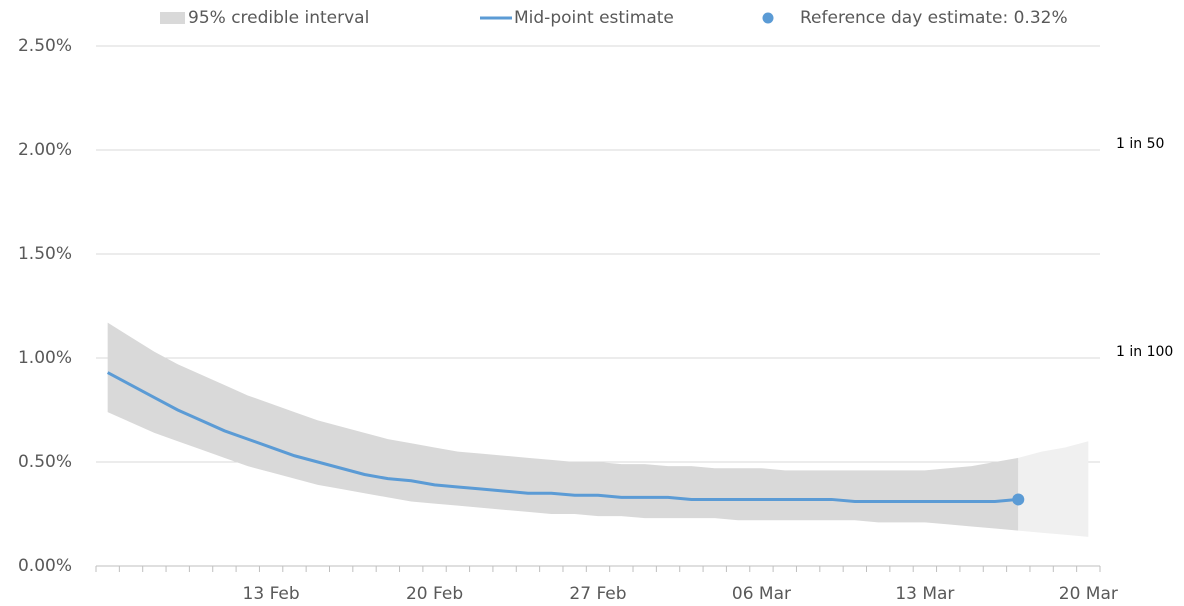 Image resolution: width=1184 pixels, height=606 pixels. I want to click on reference-point, so click(1018, 499).